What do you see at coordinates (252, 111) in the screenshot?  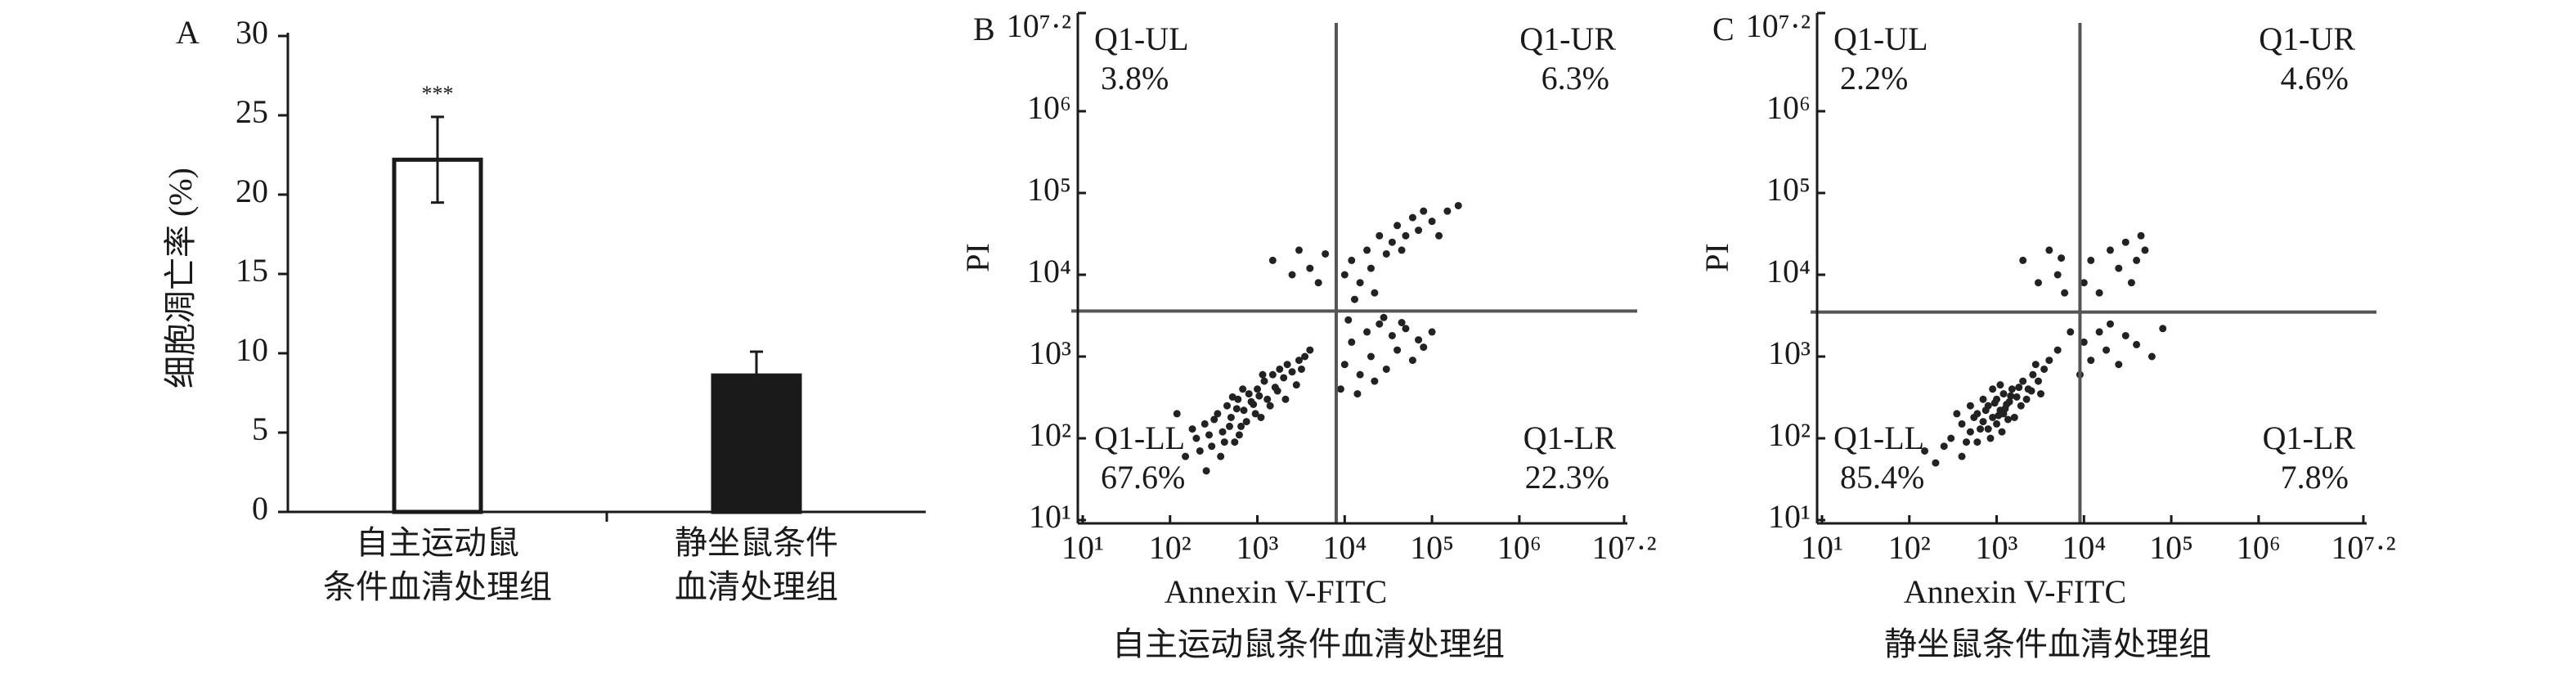 I see `y-tick-label: 25` at bounding box center [252, 111].